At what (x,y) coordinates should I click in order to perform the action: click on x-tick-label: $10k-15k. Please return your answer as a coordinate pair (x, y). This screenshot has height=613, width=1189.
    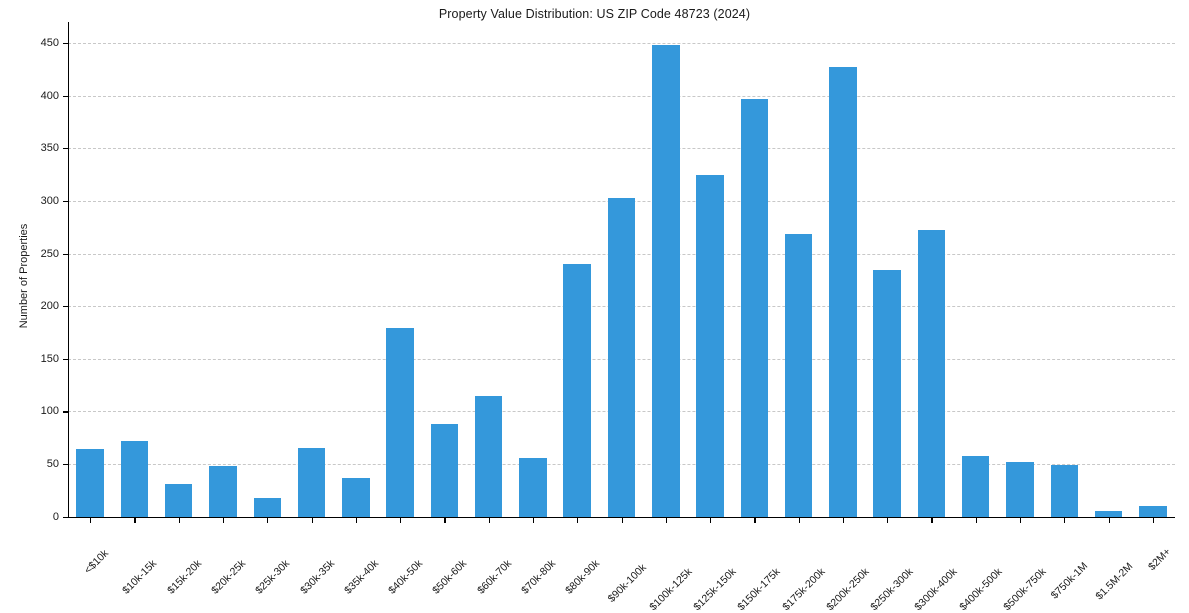
    Looking at the image, I should click on (155, 562).